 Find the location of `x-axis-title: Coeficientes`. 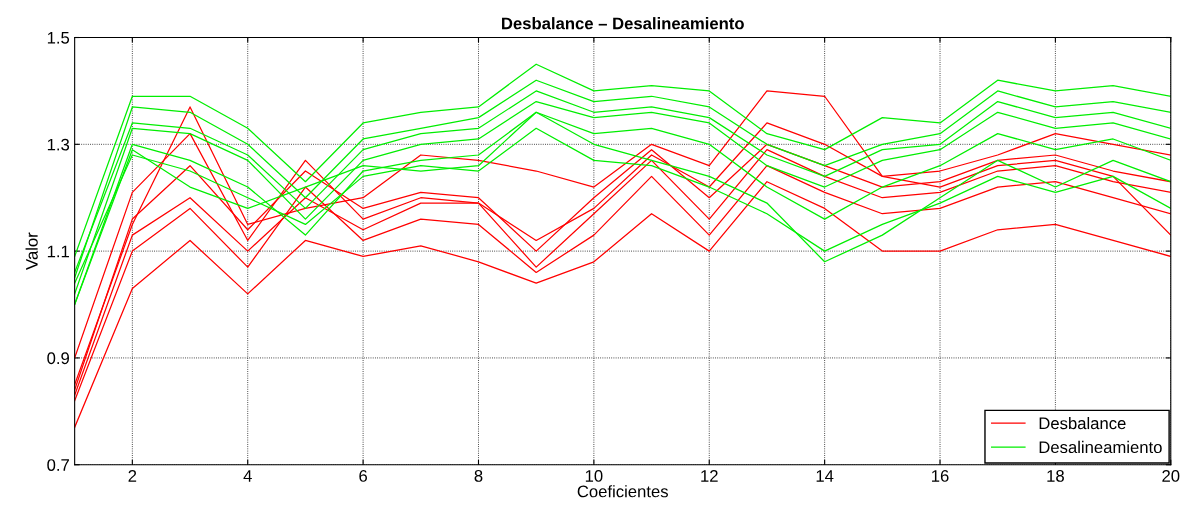

x-axis-title: Coeficientes is located at coordinates (622, 491).